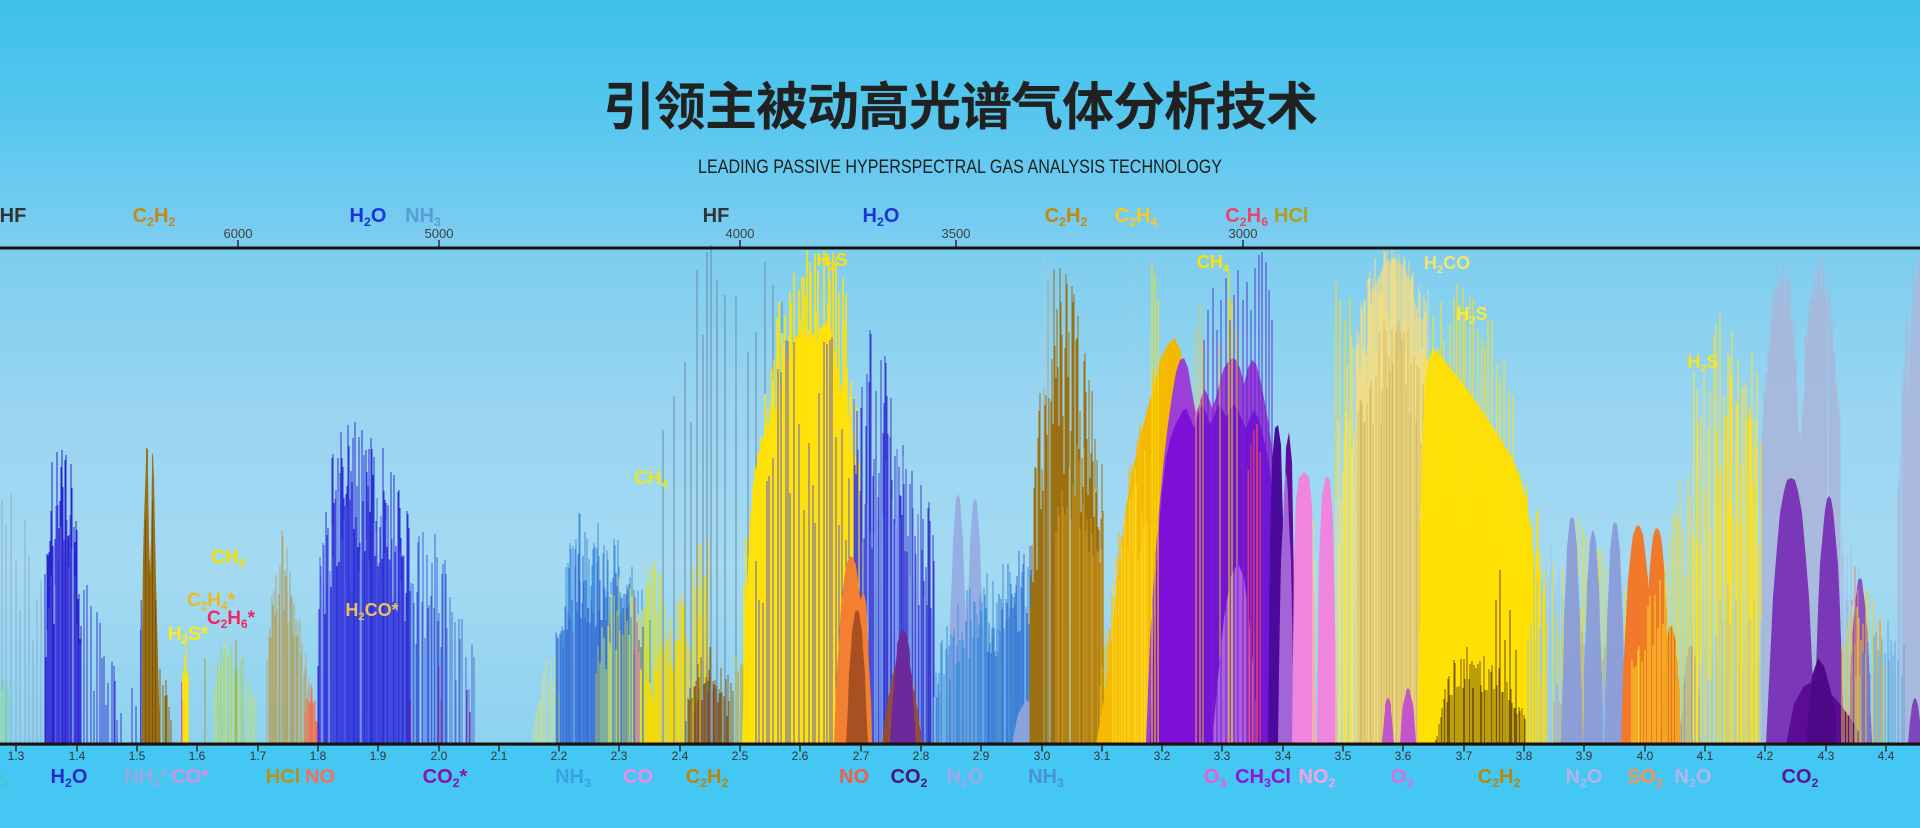 The width and height of the screenshot is (1920, 828). What do you see at coordinates (1403, 756) in the screenshot?
I see `svg-text: 3.6` at bounding box center [1403, 756].